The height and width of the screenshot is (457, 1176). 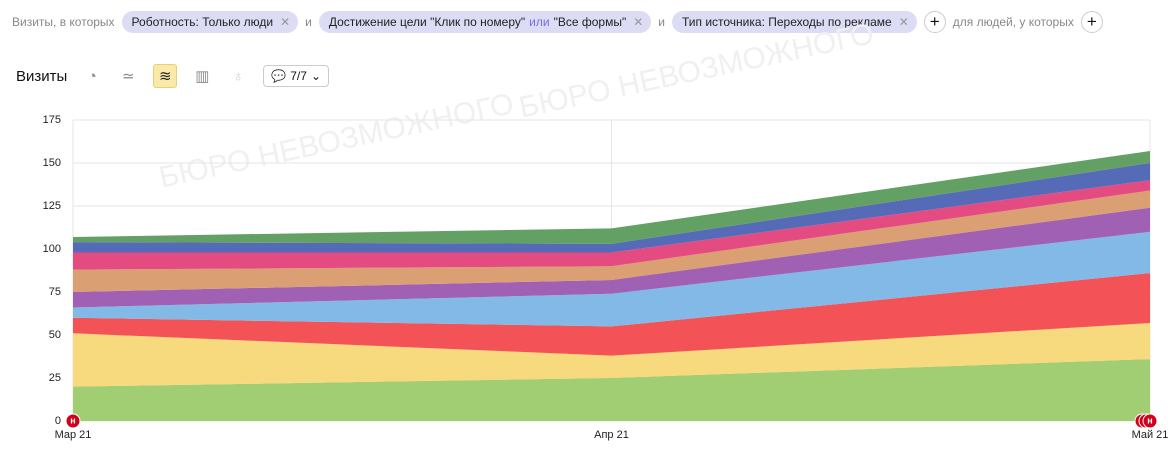 What do you see at coordinates (165, 76) in the screenshot?
I see `area-icon: ≋` at bounding box center [165, 76].